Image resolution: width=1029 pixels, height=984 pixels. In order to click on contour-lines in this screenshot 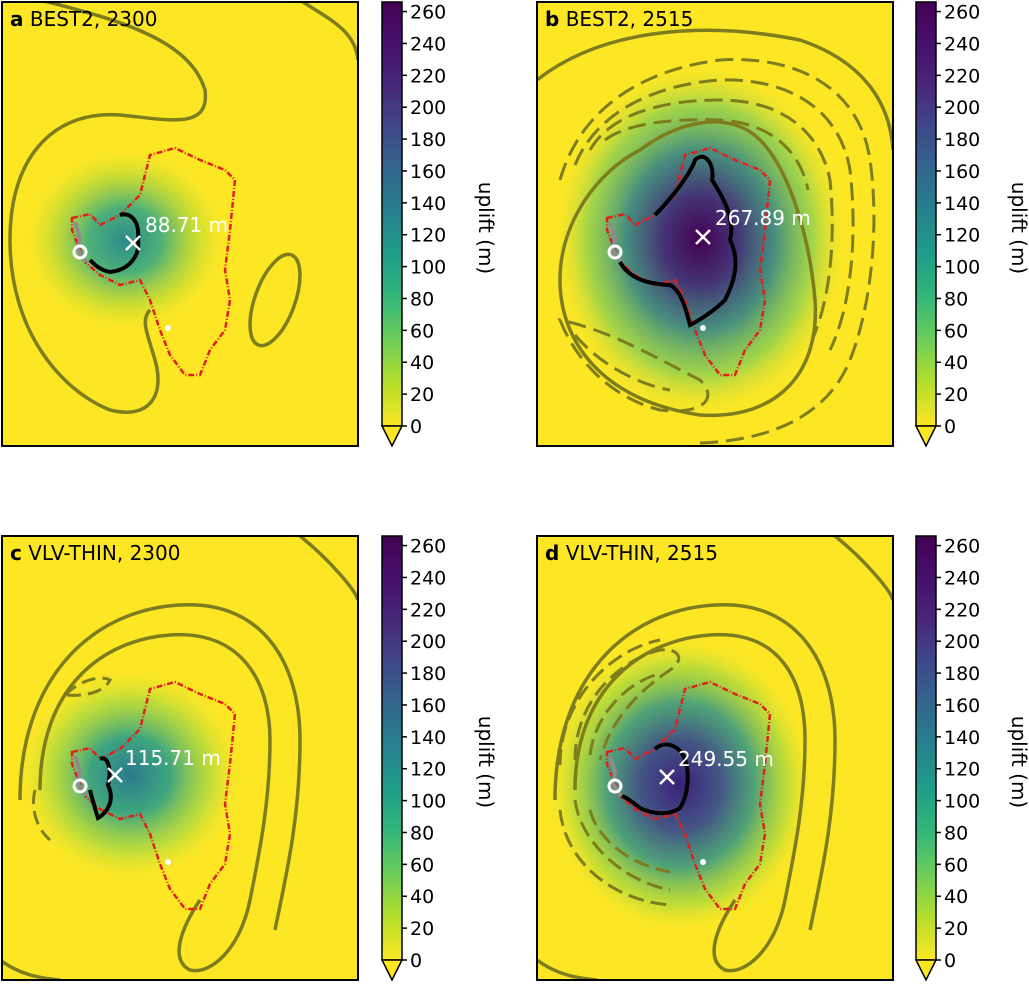, I will do `click(183, 208)`.